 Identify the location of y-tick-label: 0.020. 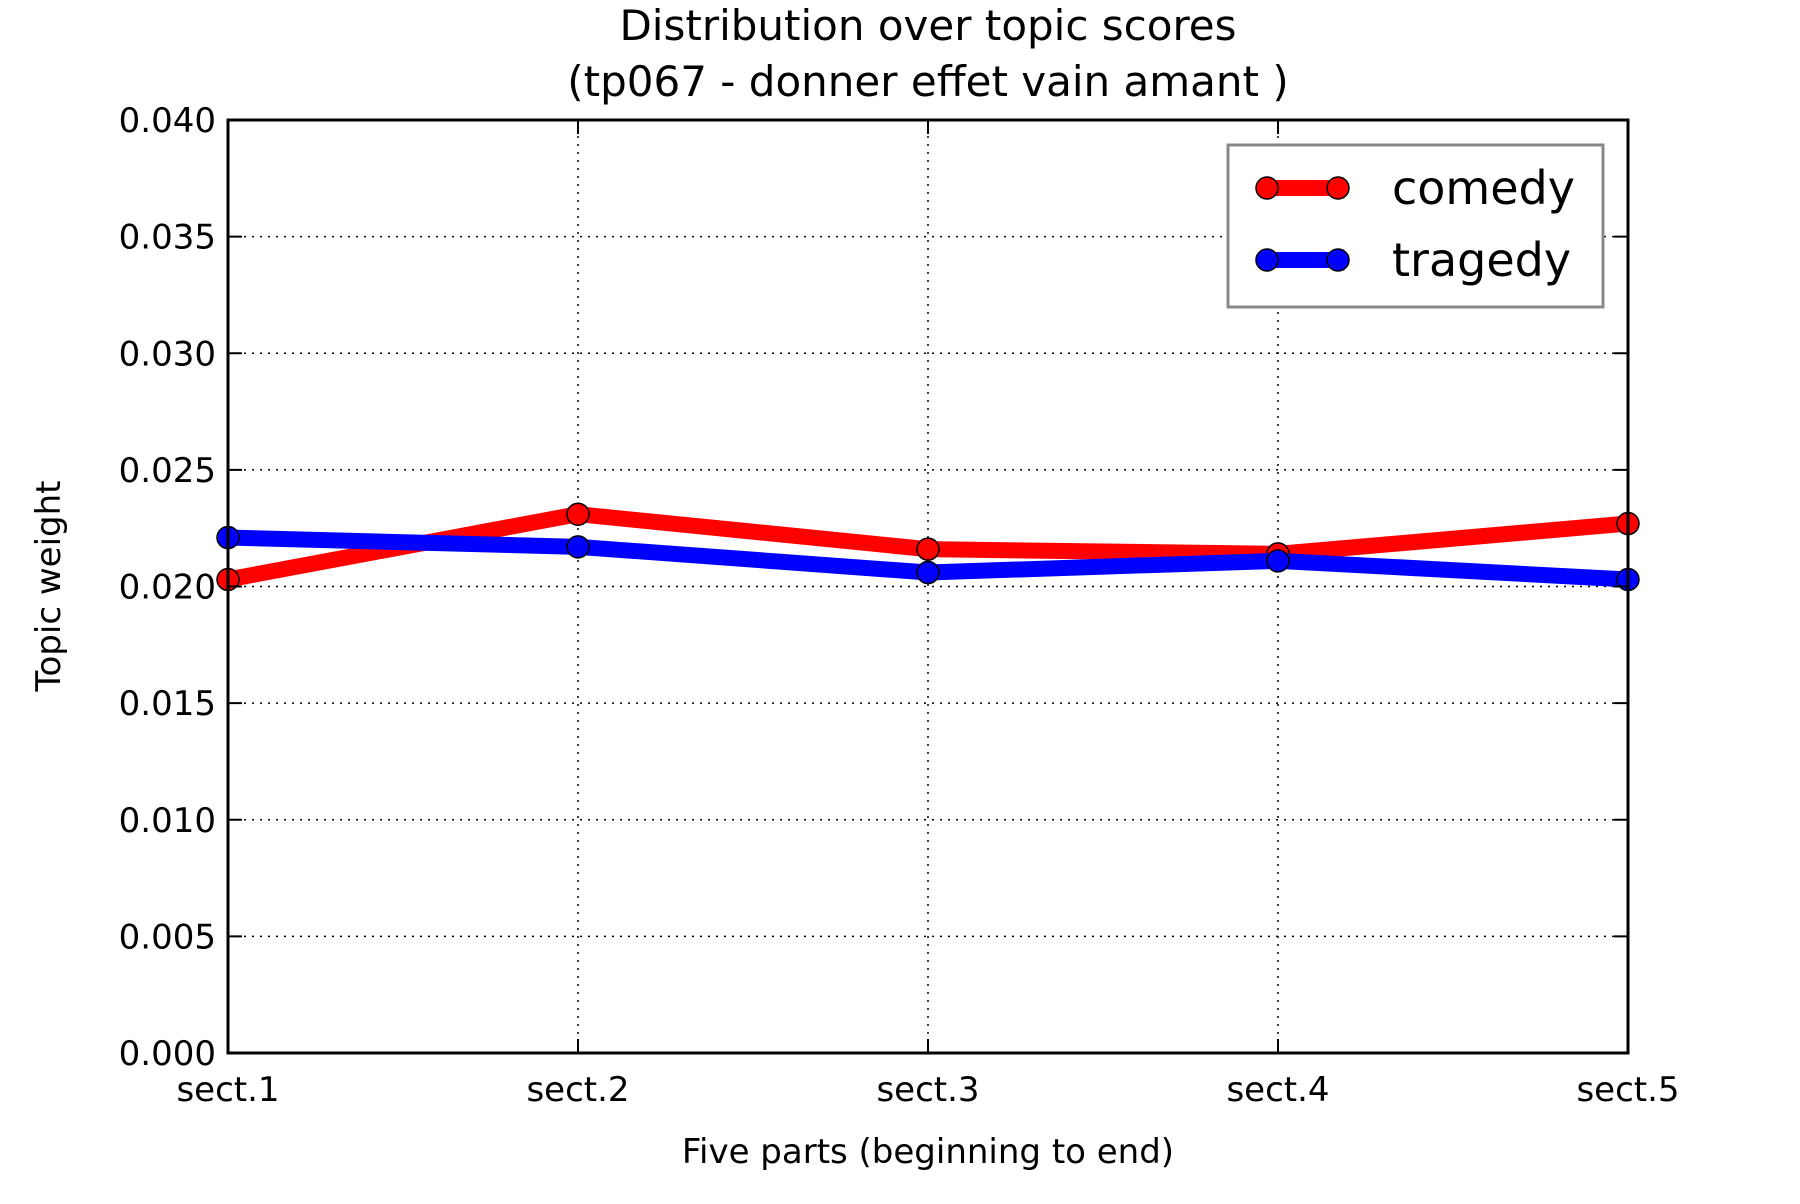
(167, 588).